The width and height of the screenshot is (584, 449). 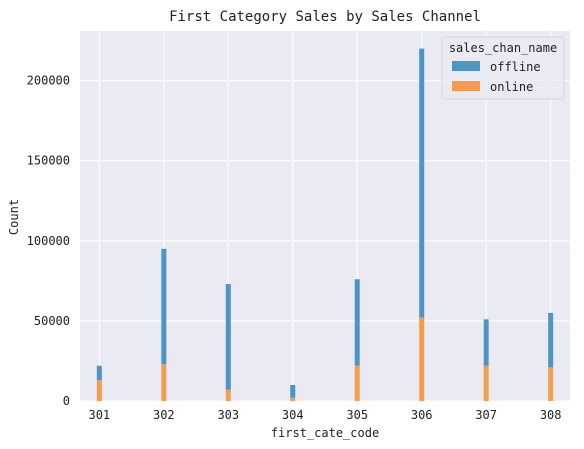 What do you see at coordinates (503, 48) in the screenshot?
I see `legend-title: sales_chan_name` at bounding box center [503, 48].